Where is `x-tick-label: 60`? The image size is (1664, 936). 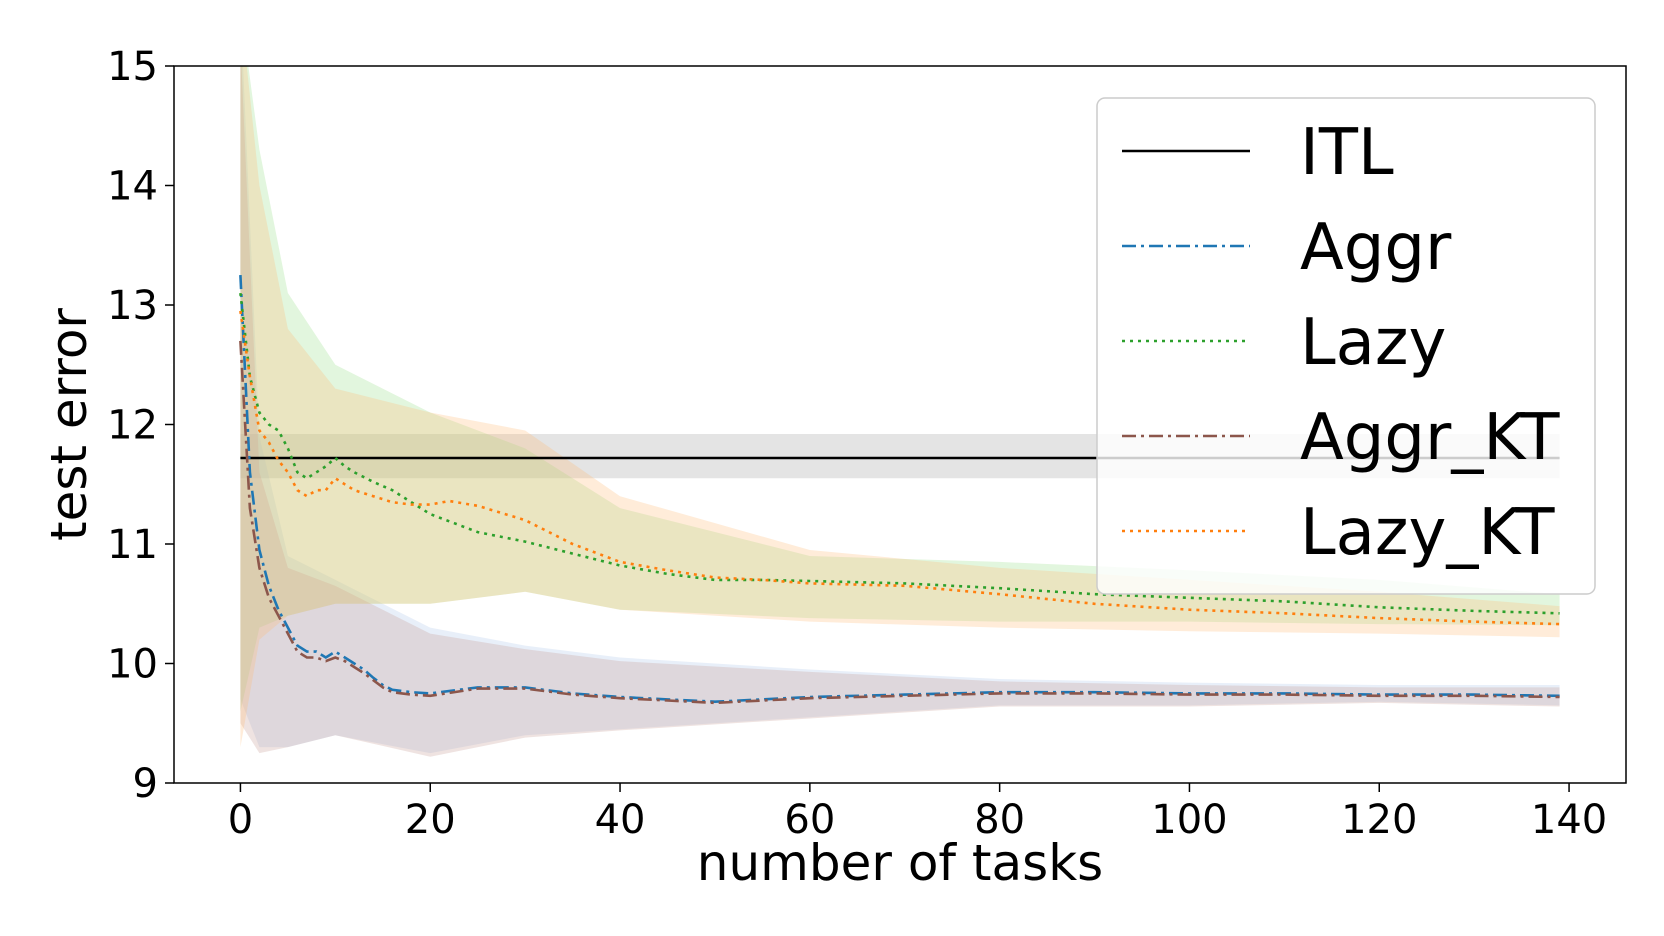 x-tick-label: 60 is located at coordinates (809, 820).